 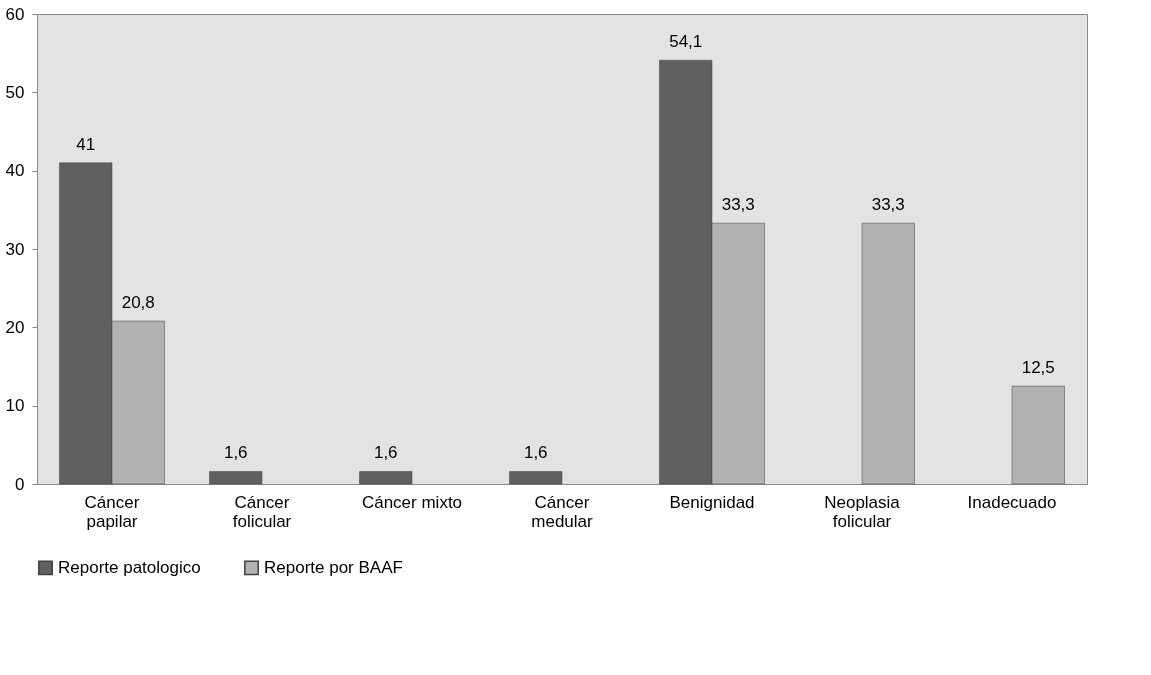 What do you see at coordinates (862, 511) in the screenshot?
I see `x-tick-label: Neoplasia folicular` at bounding box center [862, 511].